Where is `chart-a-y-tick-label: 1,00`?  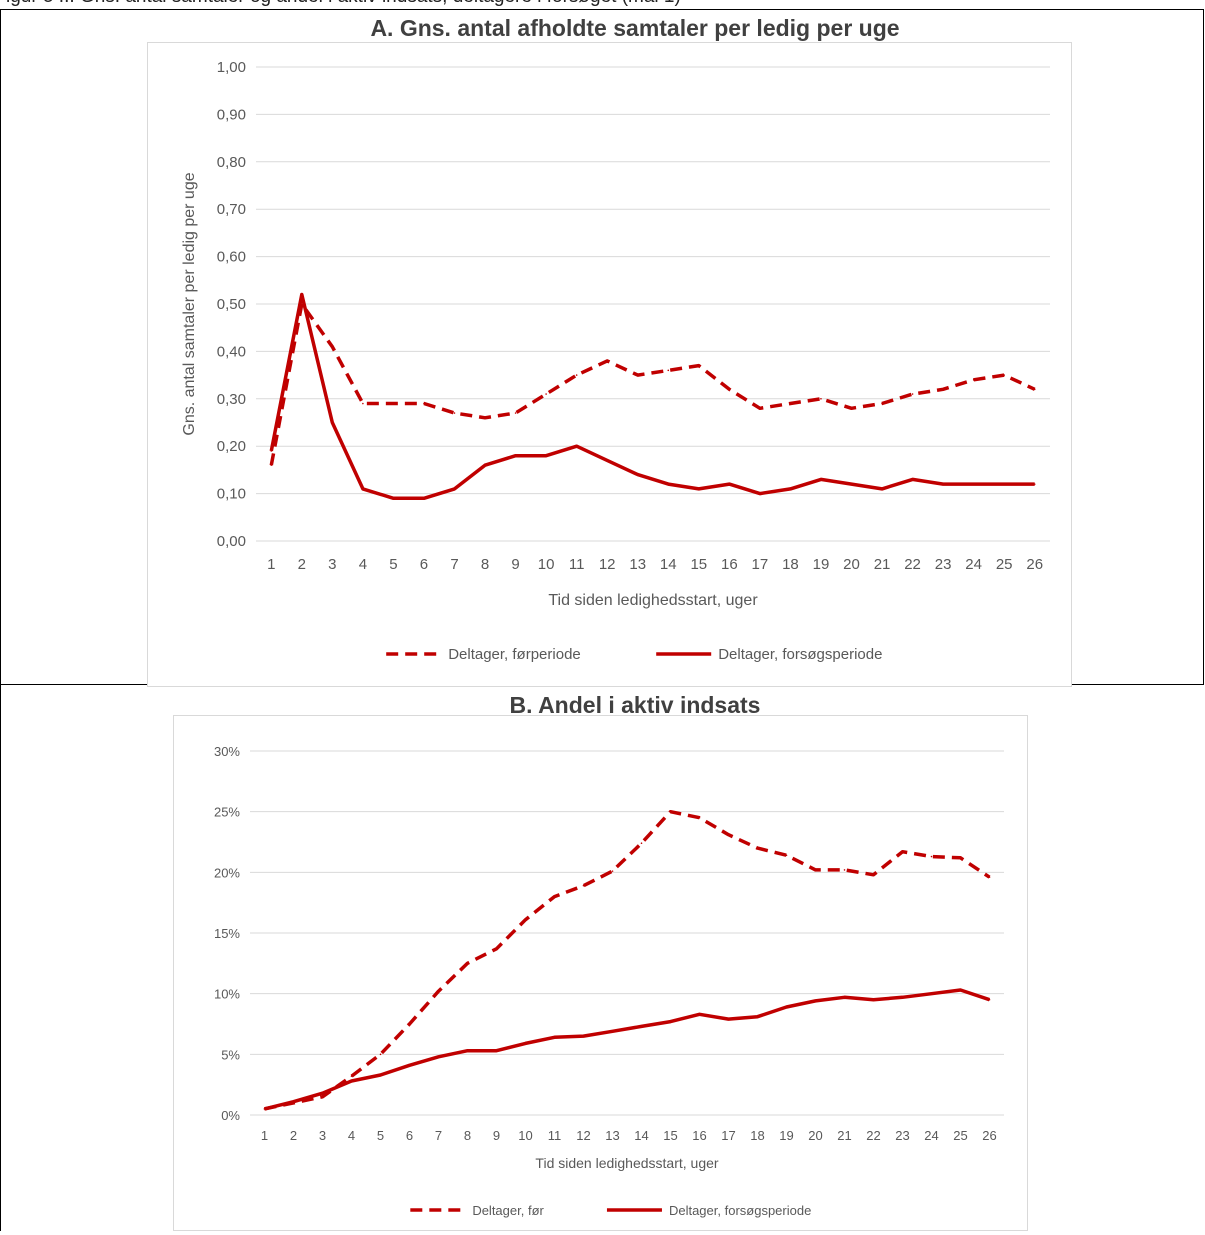 chart-a-y-tick-label: 1,00 is located at coordinates (231, 67).